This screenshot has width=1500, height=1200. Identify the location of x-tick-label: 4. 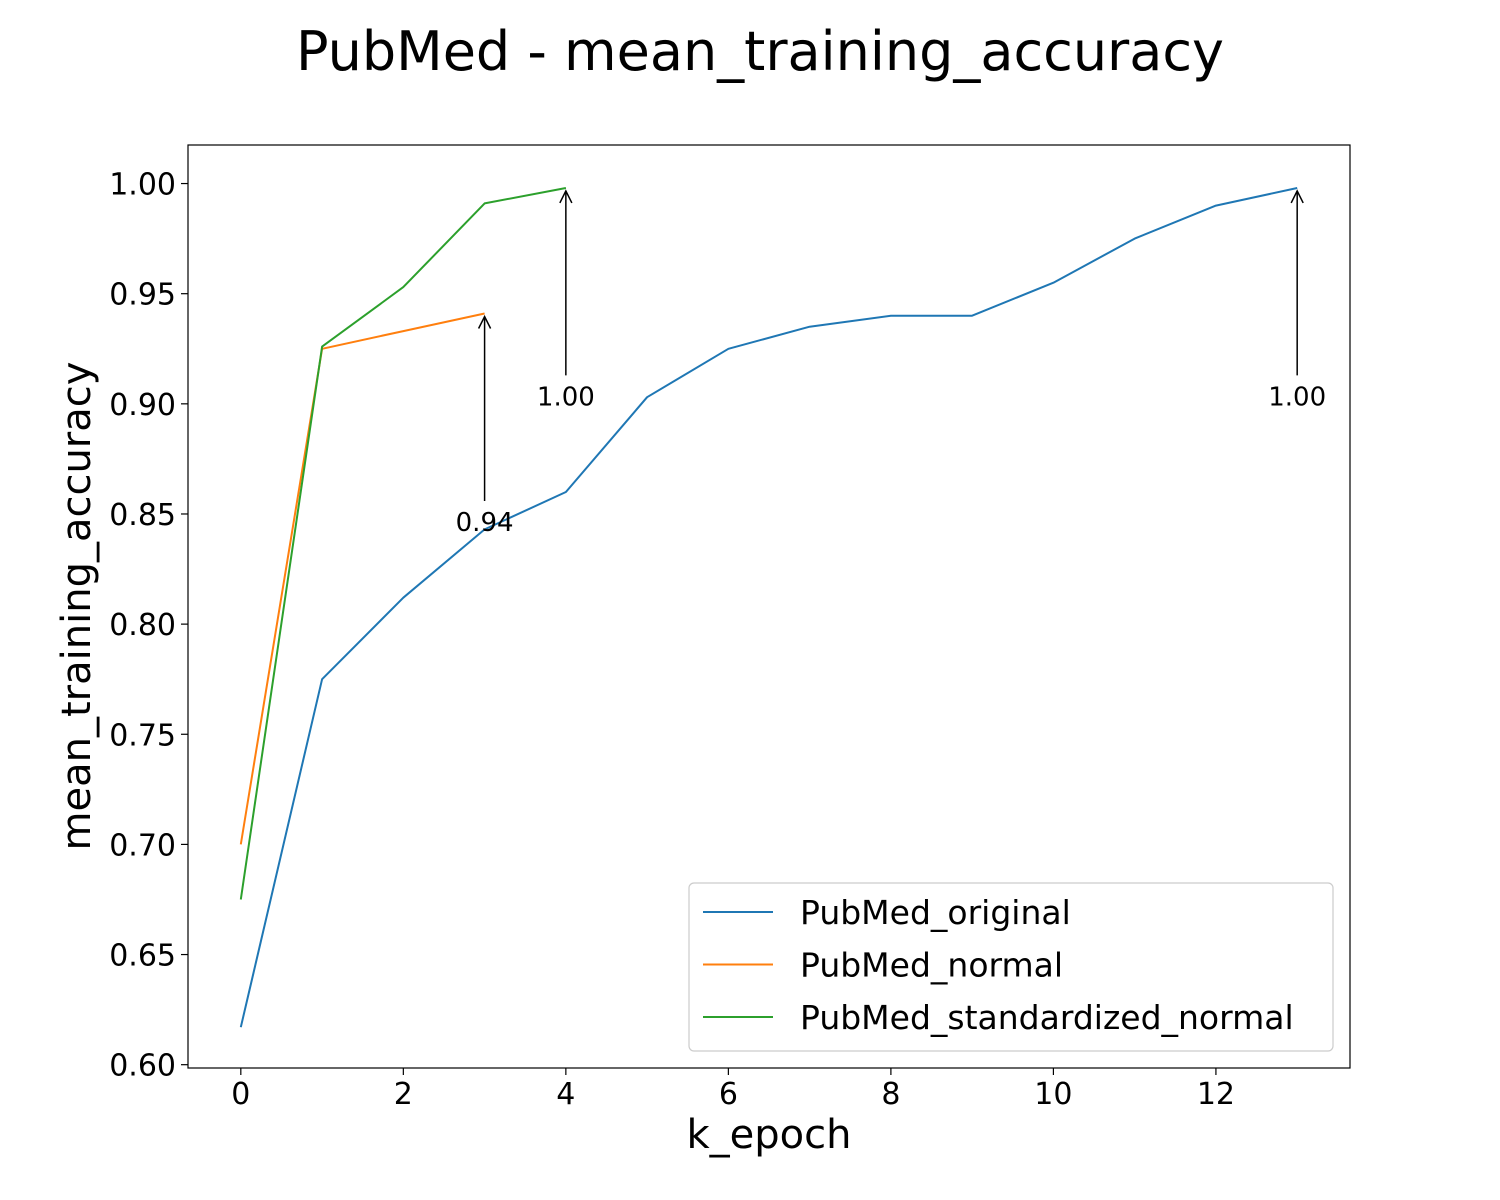
(565, 1094).